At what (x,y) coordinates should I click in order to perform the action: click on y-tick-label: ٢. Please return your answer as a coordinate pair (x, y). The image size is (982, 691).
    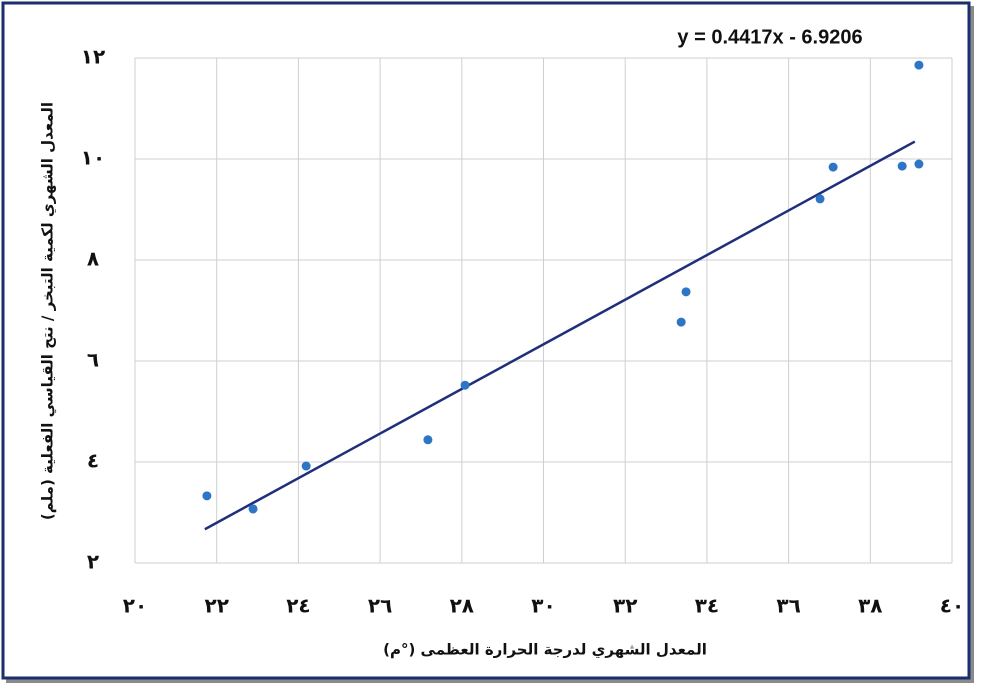
    Looking at the image, I should click on (93, 562).